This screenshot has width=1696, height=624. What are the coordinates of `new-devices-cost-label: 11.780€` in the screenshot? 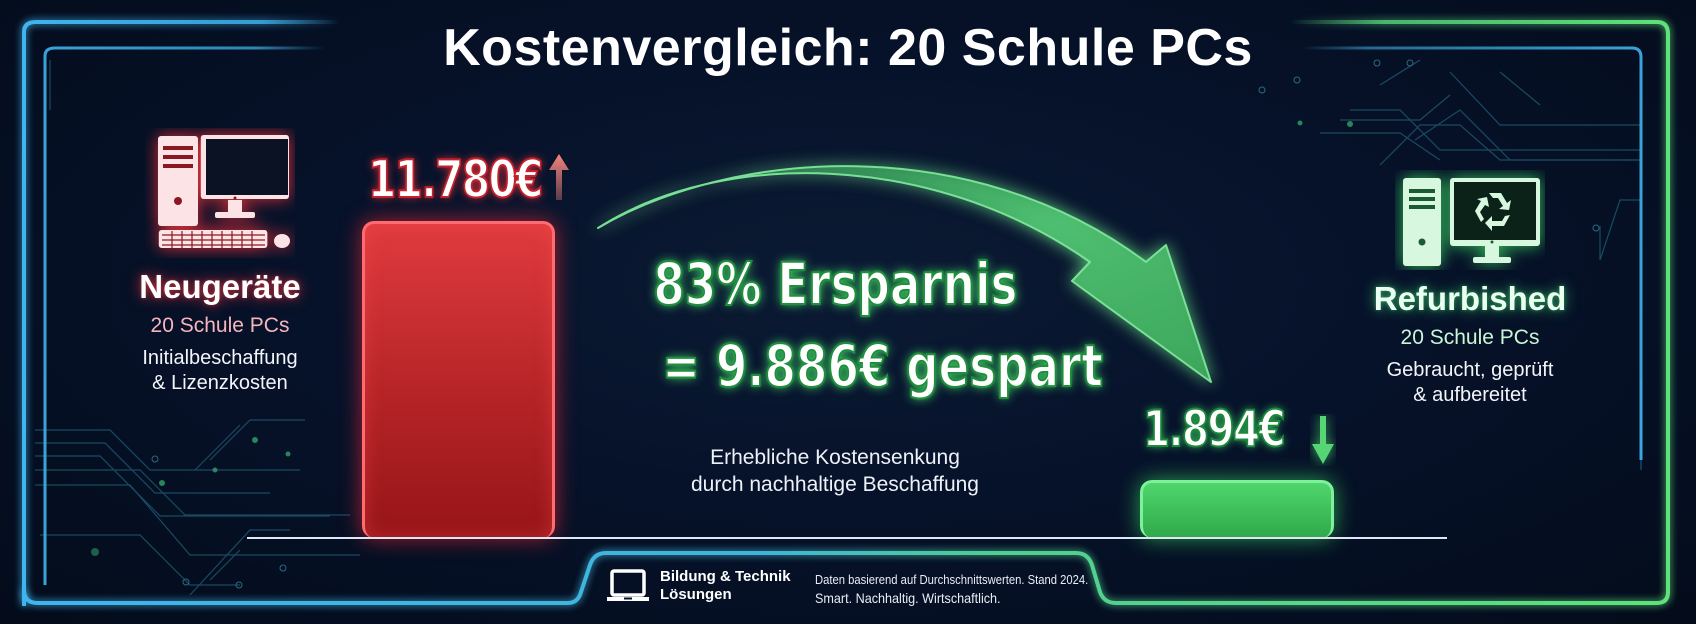 It's located at (455, 180).